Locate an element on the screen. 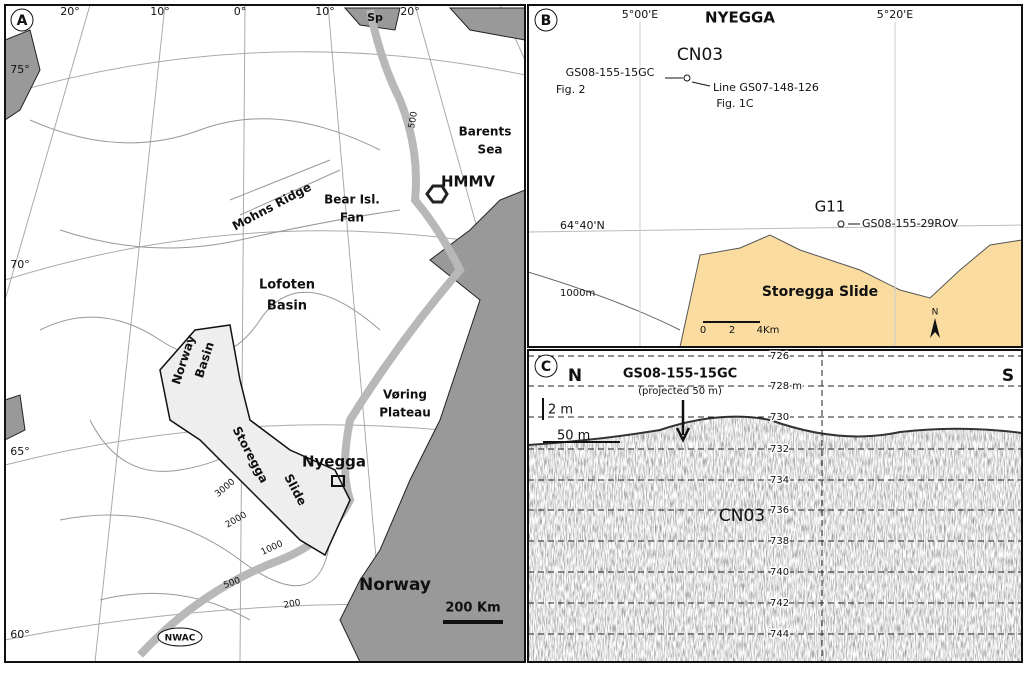 The image size is (1028, 680). lat-label: 65° is located at coordinates (20, 451).